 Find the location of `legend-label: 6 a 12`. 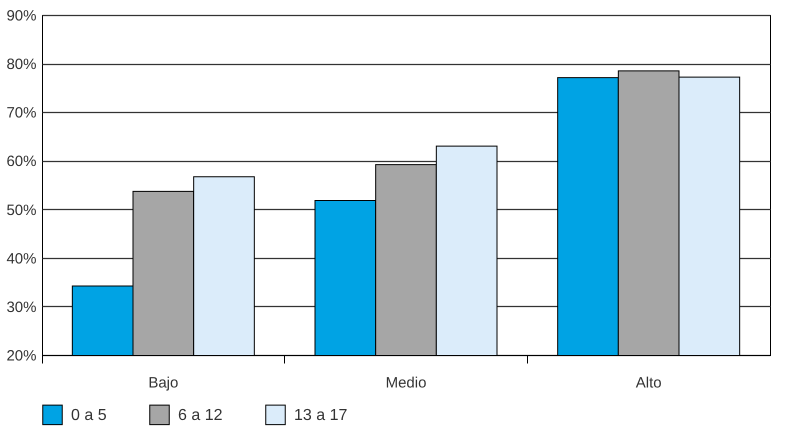

legend-label: 6 a 12 is located at coordinates (200, 415).